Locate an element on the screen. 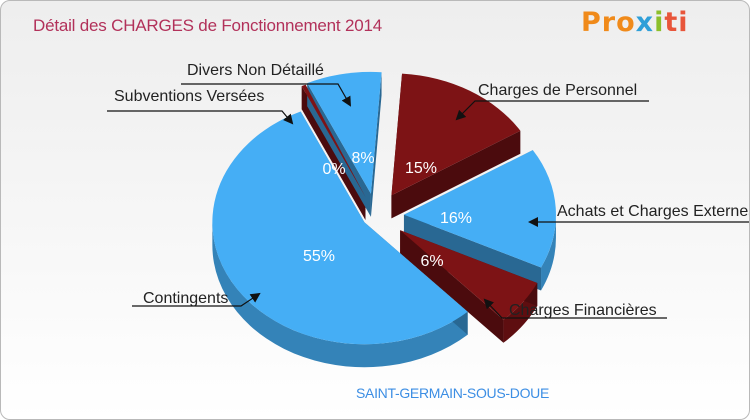 This screenshot has width=750, height=420. category-label-divers-non-detaille: Divers Non Détaillé is located at coordinates (255, 70).